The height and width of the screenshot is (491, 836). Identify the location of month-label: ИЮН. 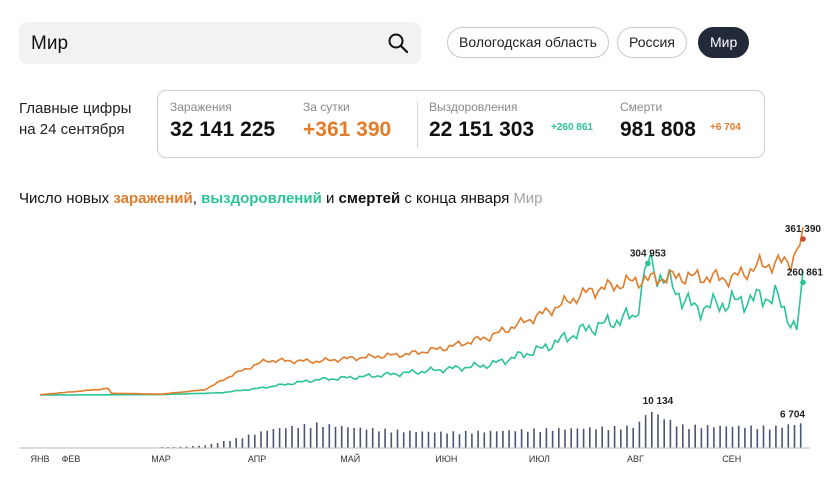
(446, 459).